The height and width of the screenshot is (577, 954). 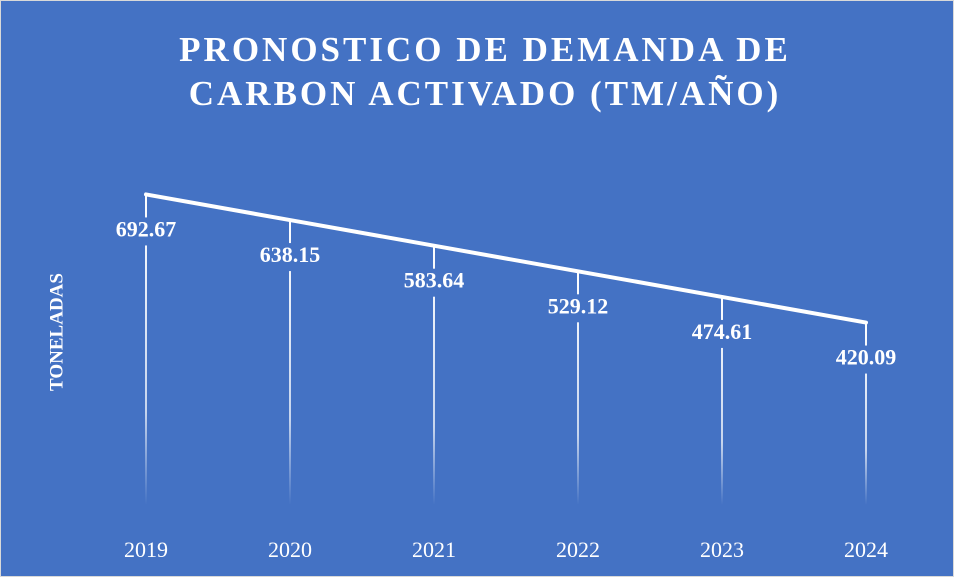 I want to click on data-label: 474.61, so click(x=722, y=331).